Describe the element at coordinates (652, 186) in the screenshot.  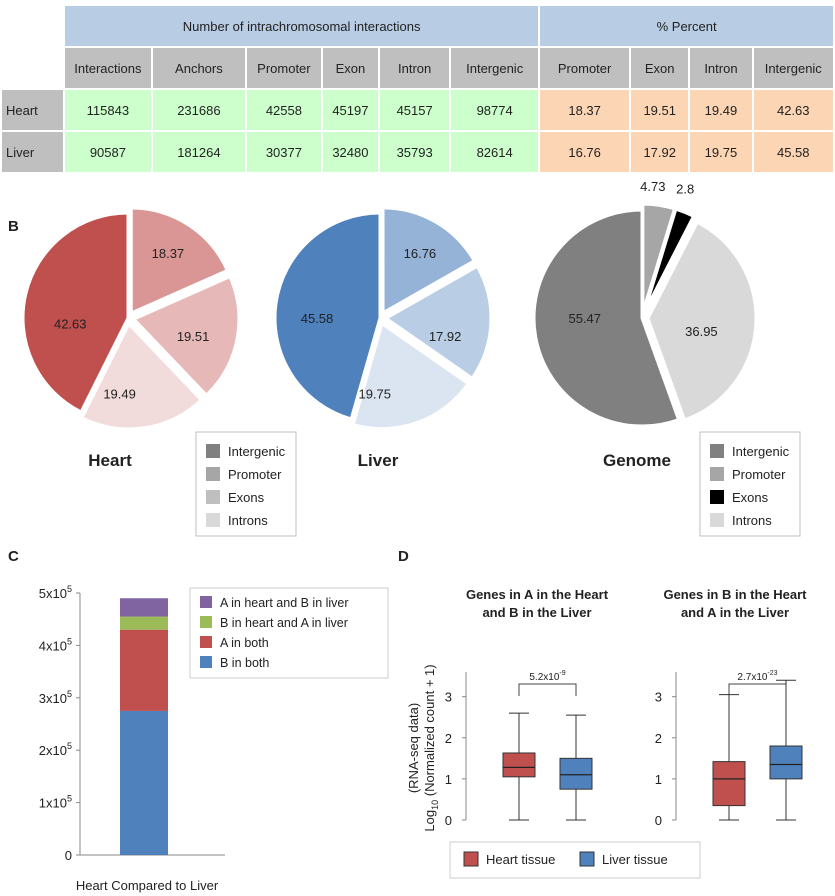
I see `pie-value-label: 4.73` at that location.